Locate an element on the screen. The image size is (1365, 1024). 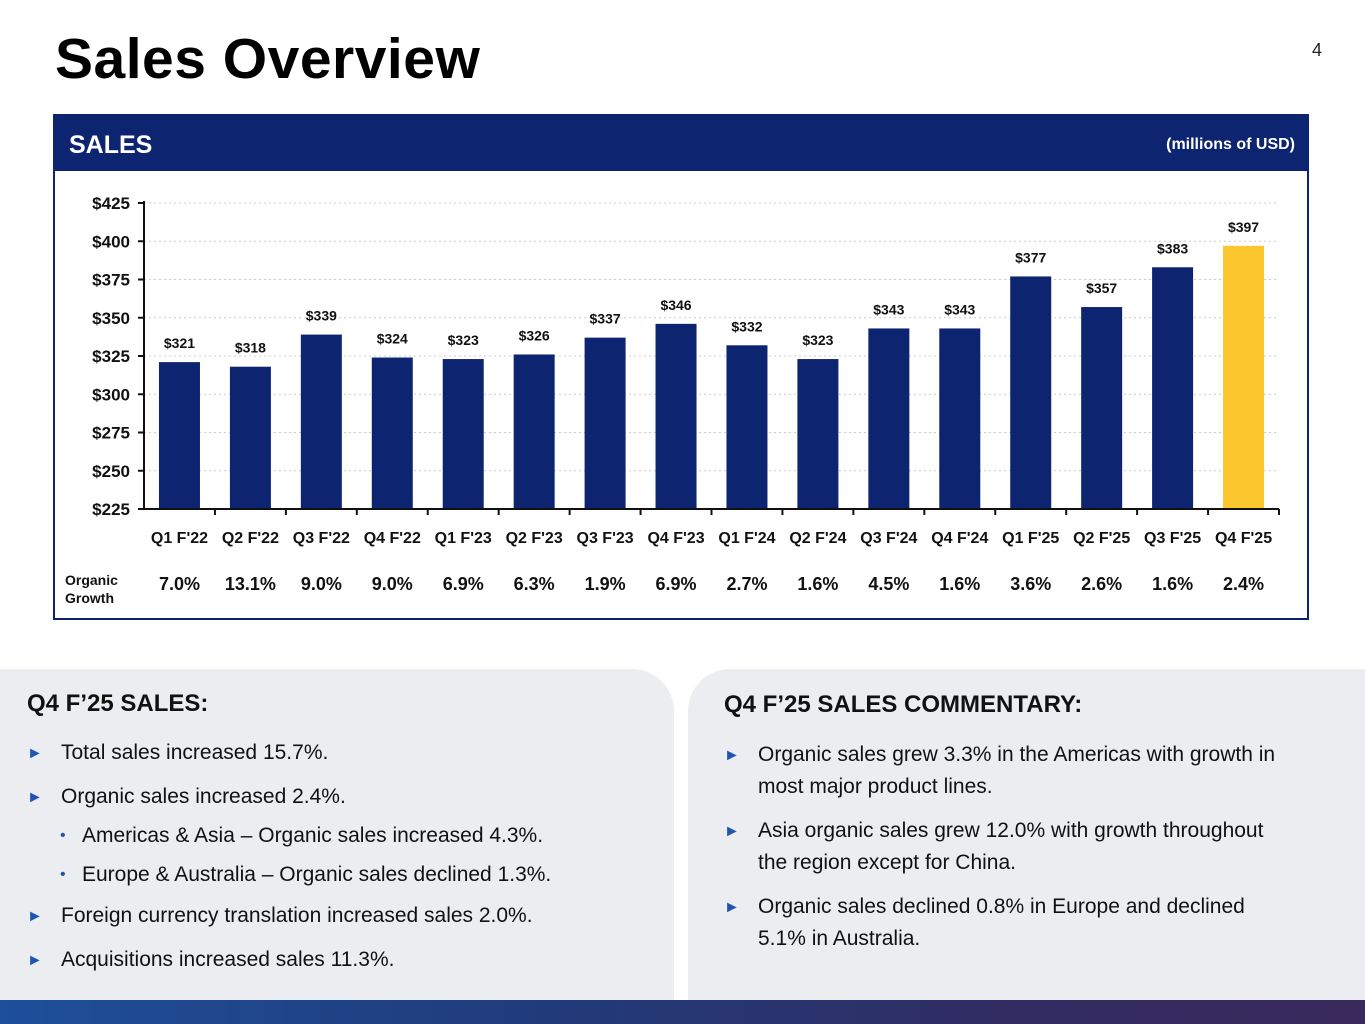
footer-bar is located at coordinates (682, 1012).